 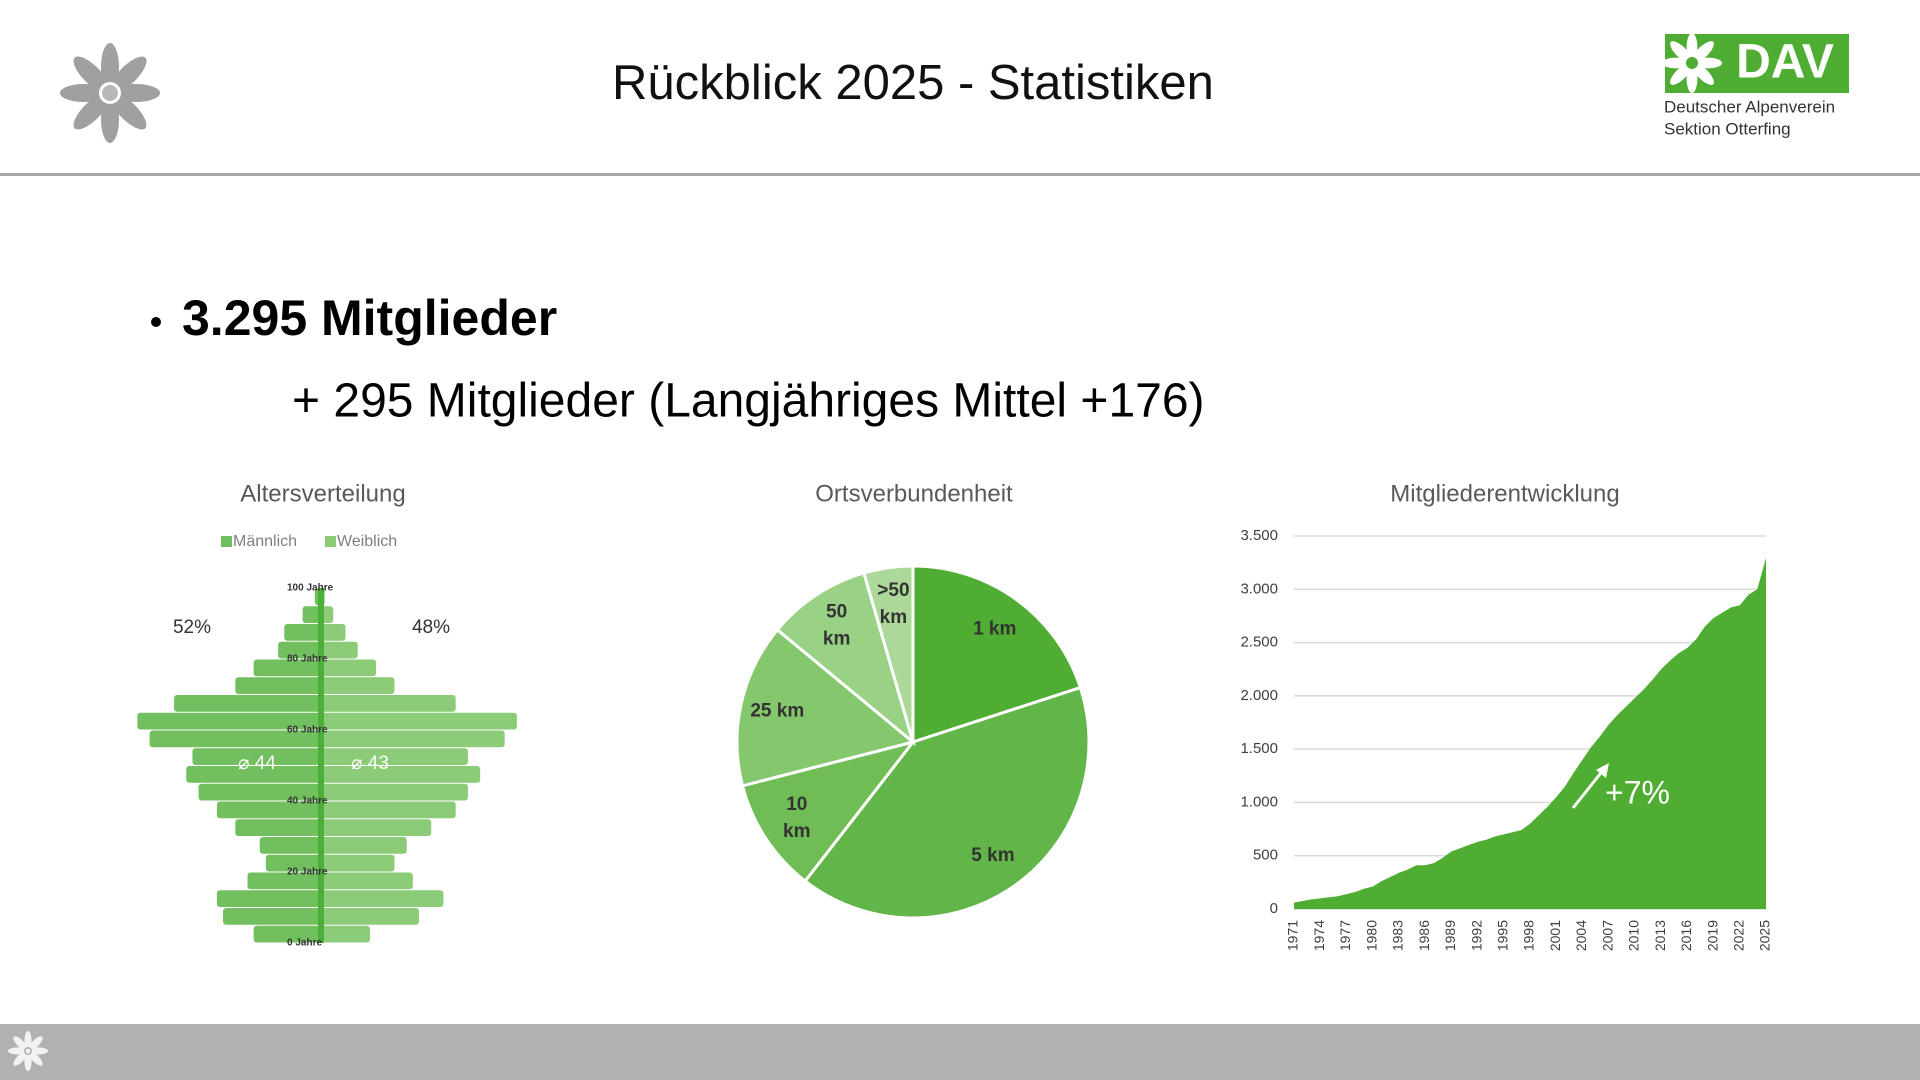 What do you see at coordinates (1607, 935) in the screenshot?
I see `x-tick-label: 2007` at bounding box center [1607, 935].